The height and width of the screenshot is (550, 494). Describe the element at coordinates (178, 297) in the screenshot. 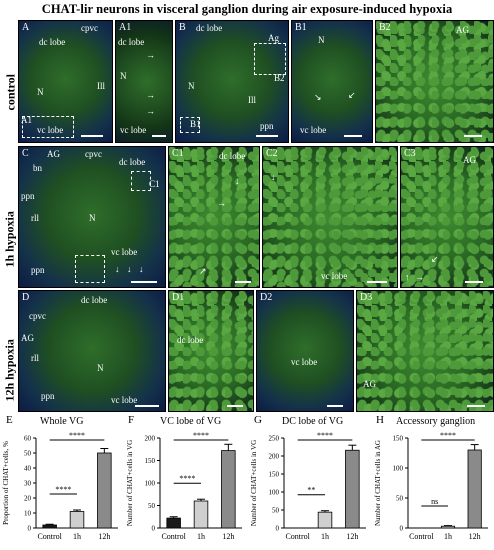

I see `panel-label: D1` at that location.